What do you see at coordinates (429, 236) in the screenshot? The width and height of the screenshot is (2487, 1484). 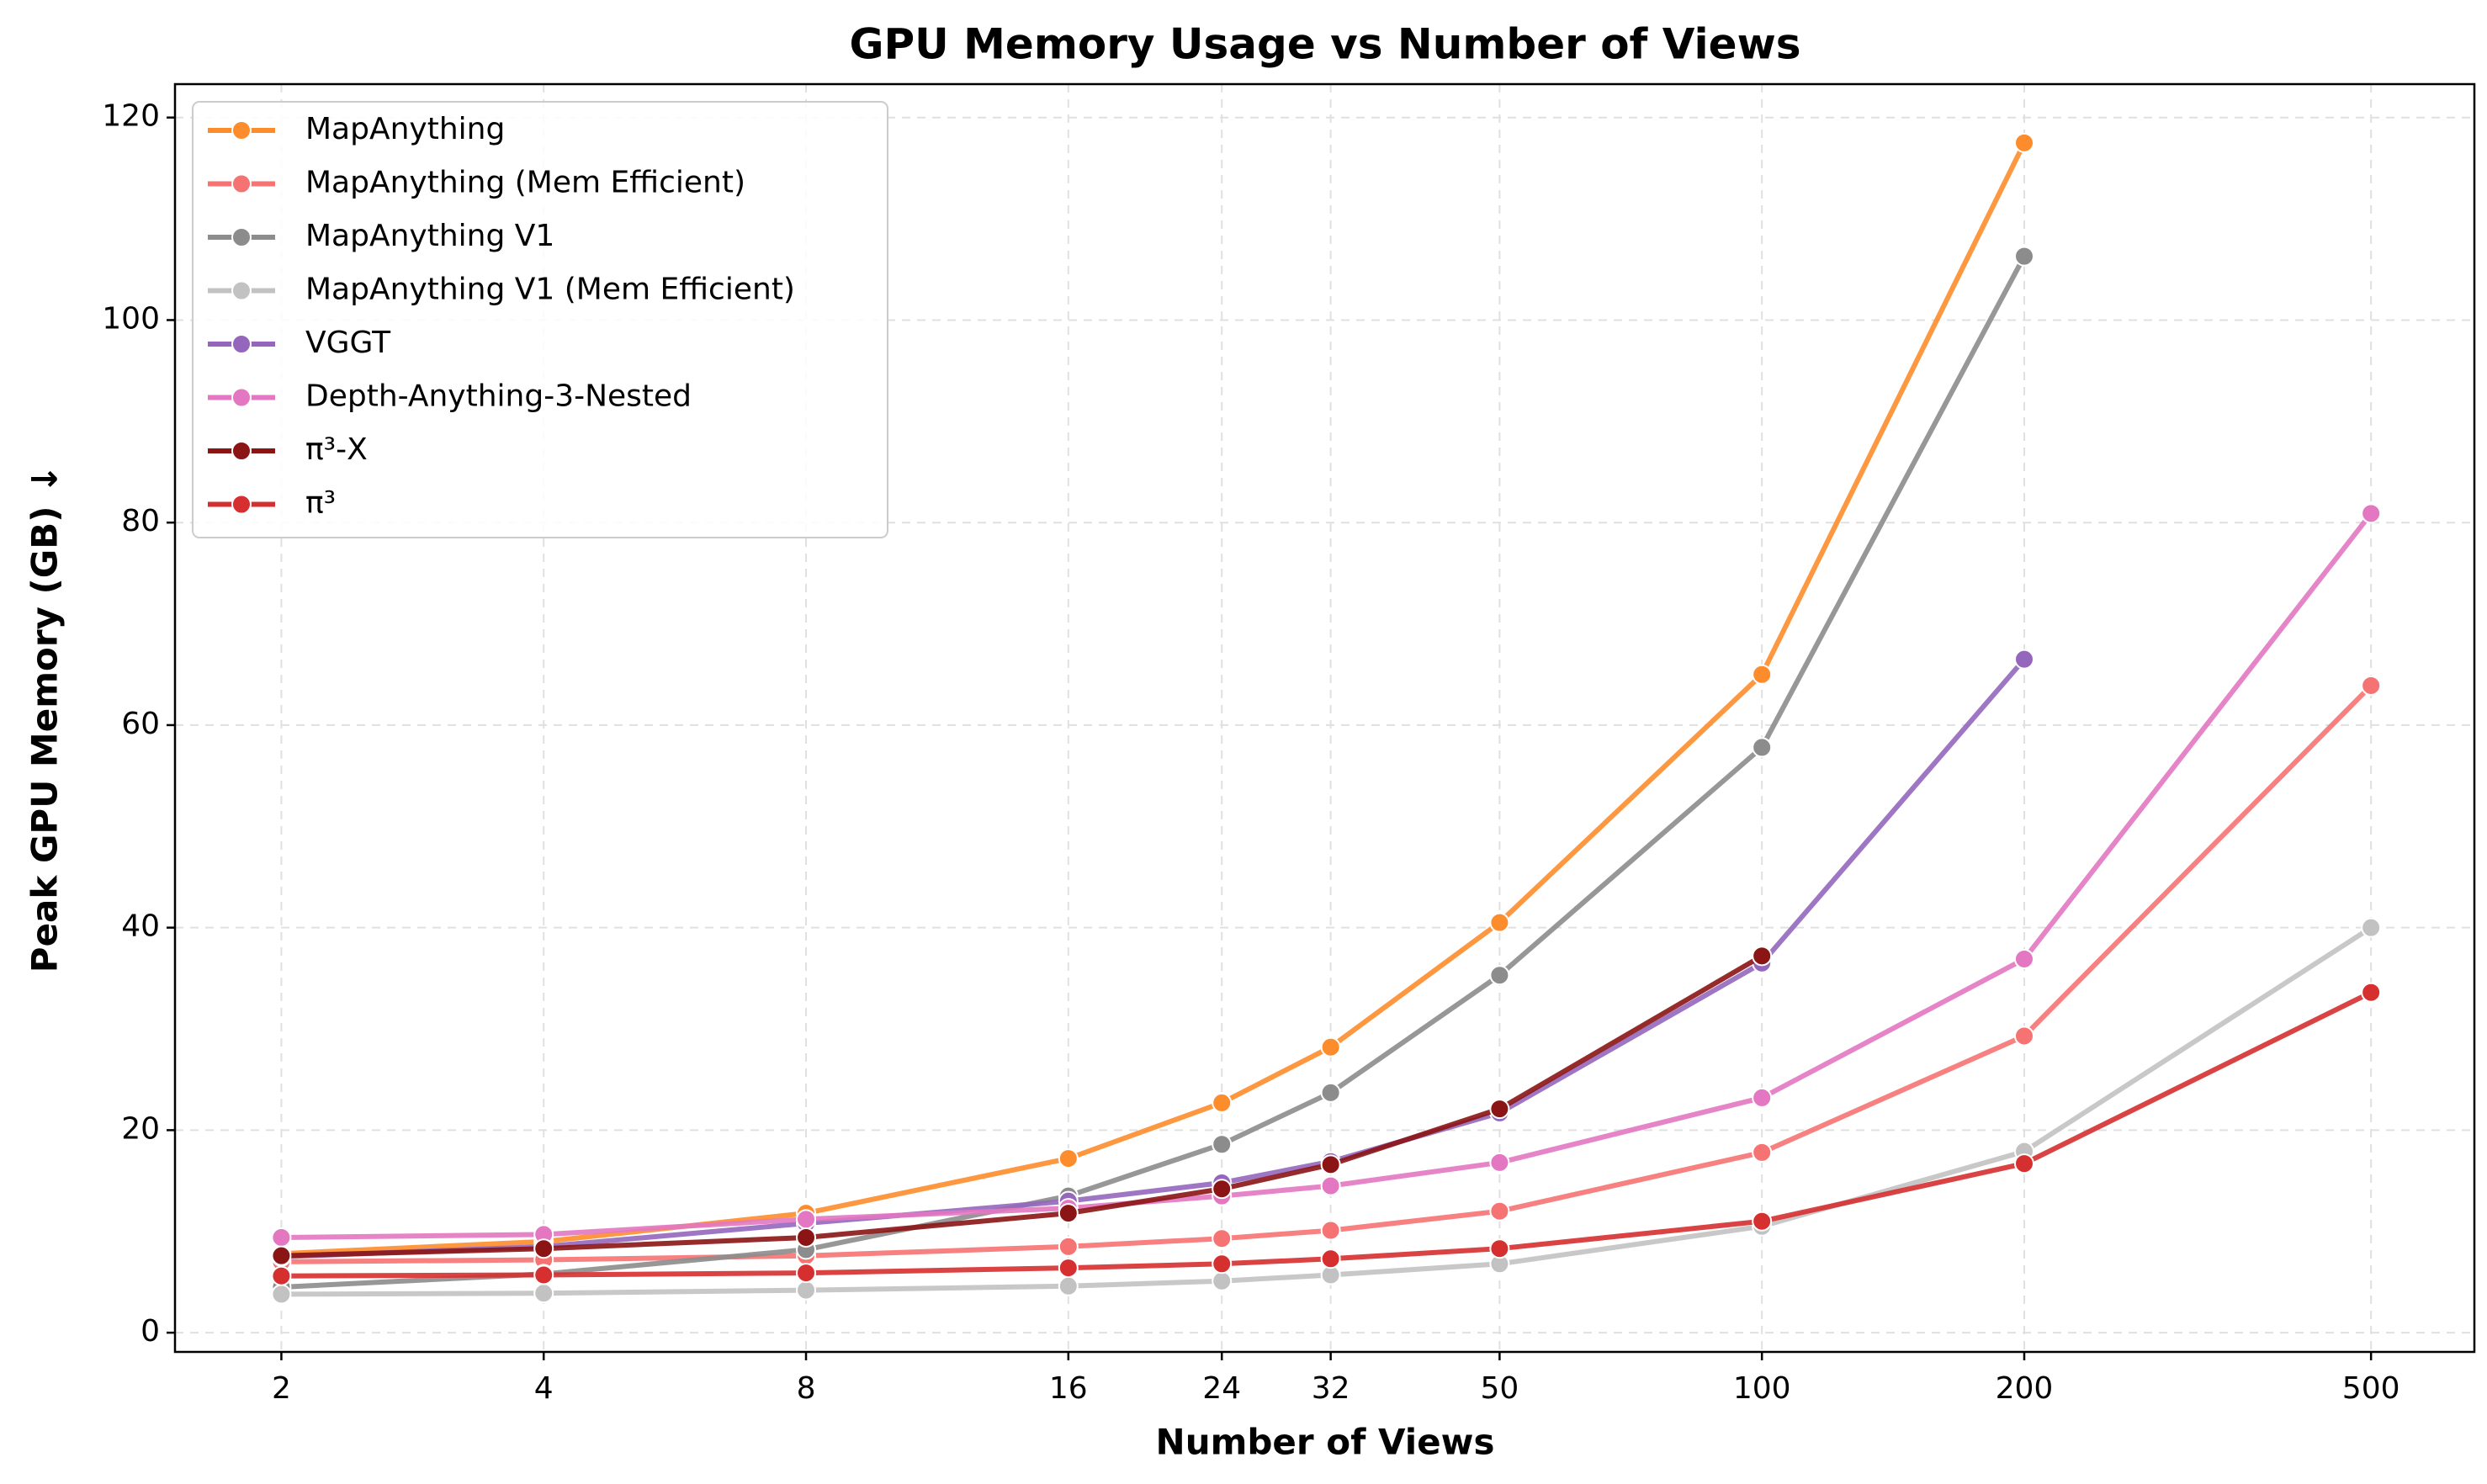 I see `legend-label: MapAnything V1` at bounding box center [429, 236].